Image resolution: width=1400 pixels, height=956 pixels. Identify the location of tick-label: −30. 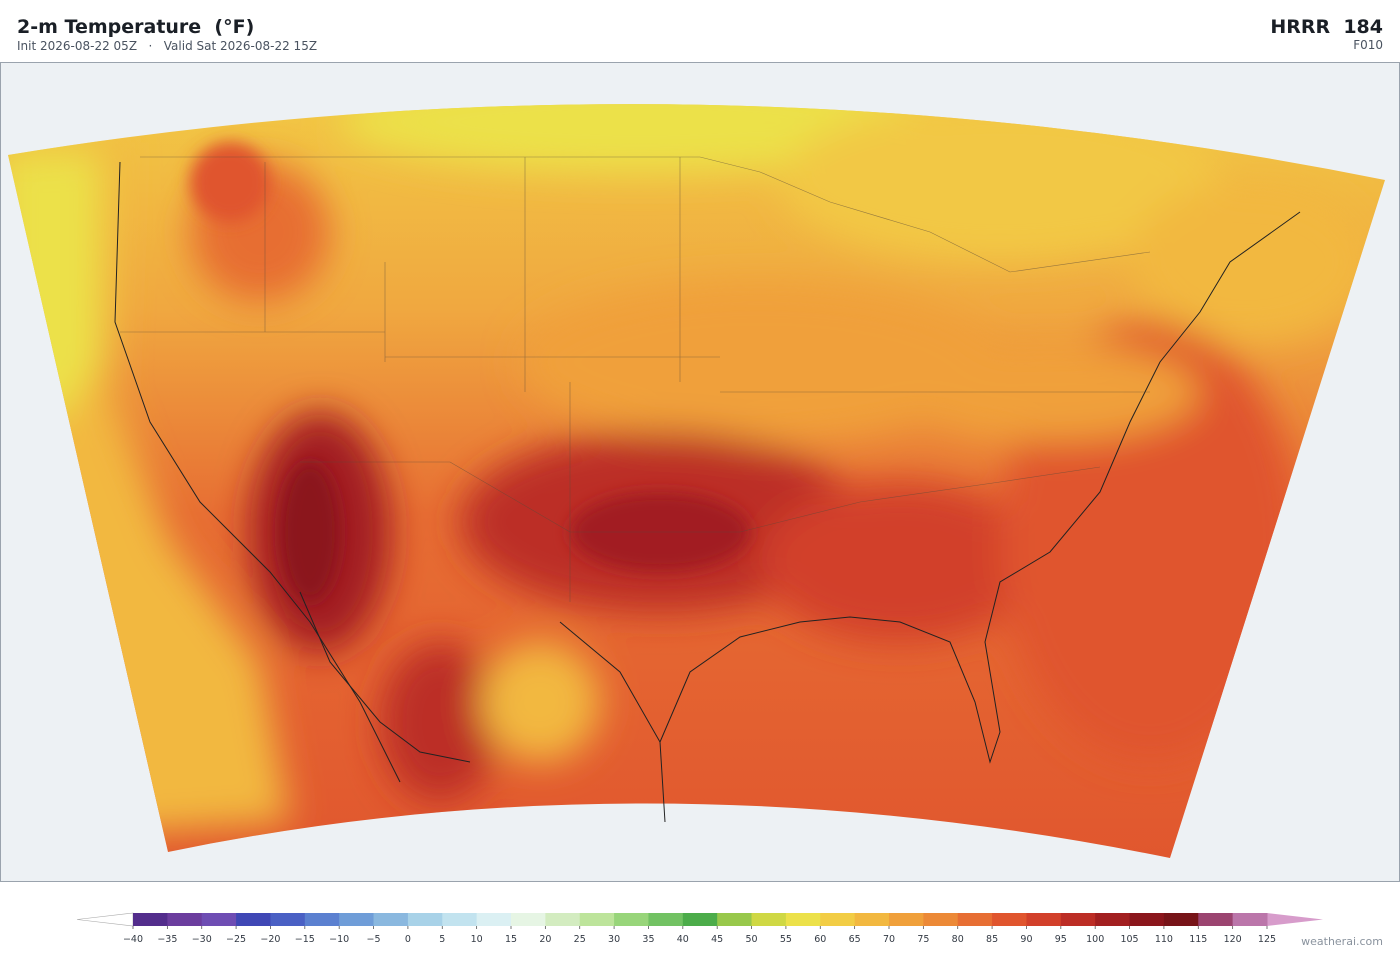
(202, 939).